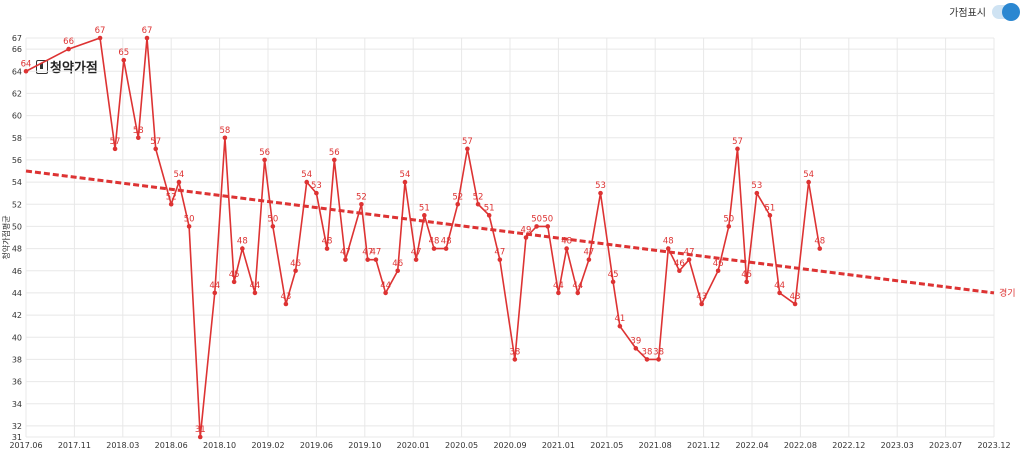 The height and width of the screenshot is (458, 1024). Describe the element at coordinates (26, 64) in the screenshot. I see `data-label: 64` at that location.